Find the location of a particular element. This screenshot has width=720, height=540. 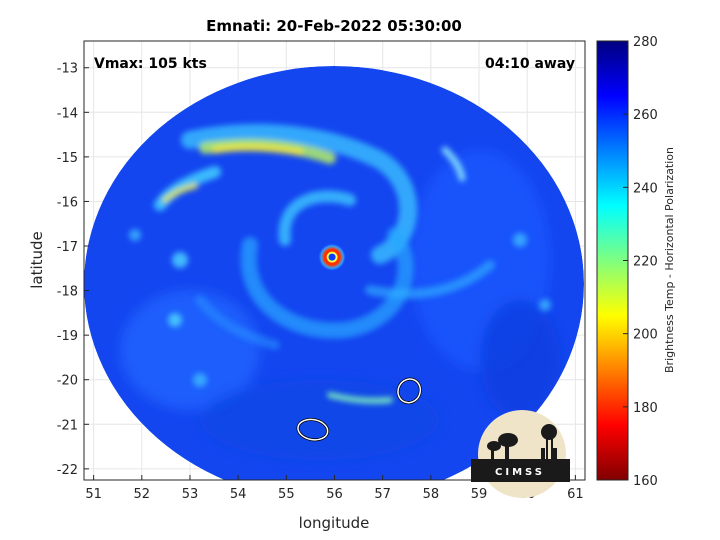

colorbar-tick-label: 220 is located at coordinates (645, 262).